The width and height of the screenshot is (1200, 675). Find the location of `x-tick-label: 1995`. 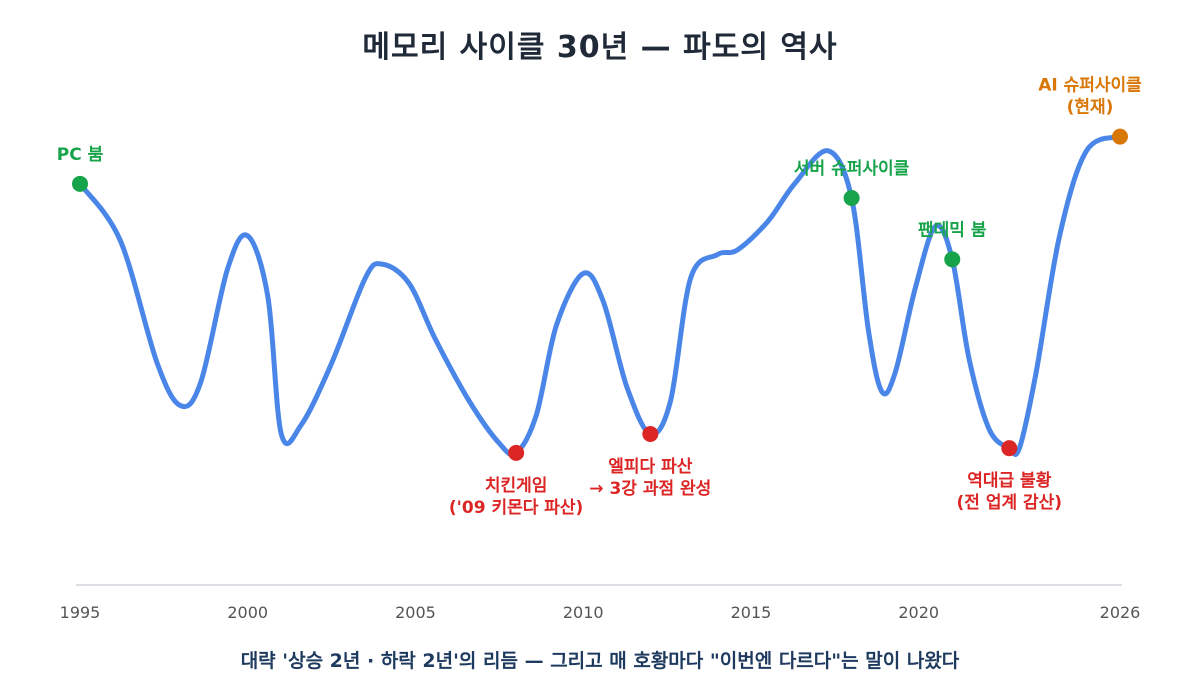

x-tick-label: 1995 is located at coordinates (80, 612).